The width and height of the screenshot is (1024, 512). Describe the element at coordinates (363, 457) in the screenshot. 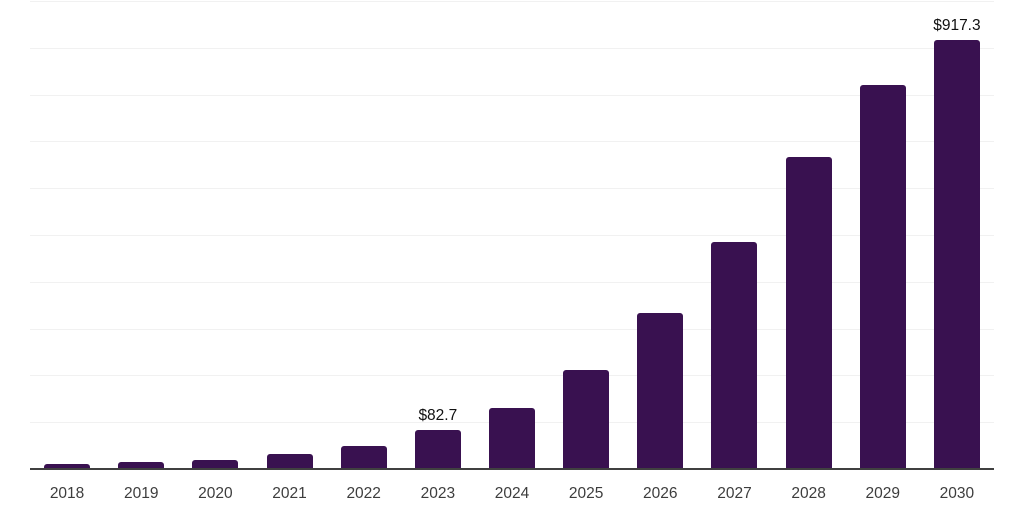

I see `bar-2022` at that location.